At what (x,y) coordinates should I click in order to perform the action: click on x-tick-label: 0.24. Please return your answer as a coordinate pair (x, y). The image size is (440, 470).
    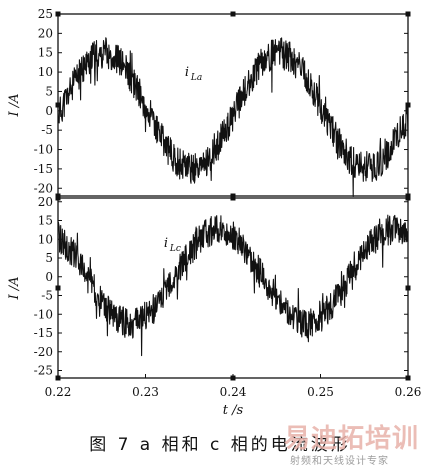
    Looking at the image, I should click on (233, 392).